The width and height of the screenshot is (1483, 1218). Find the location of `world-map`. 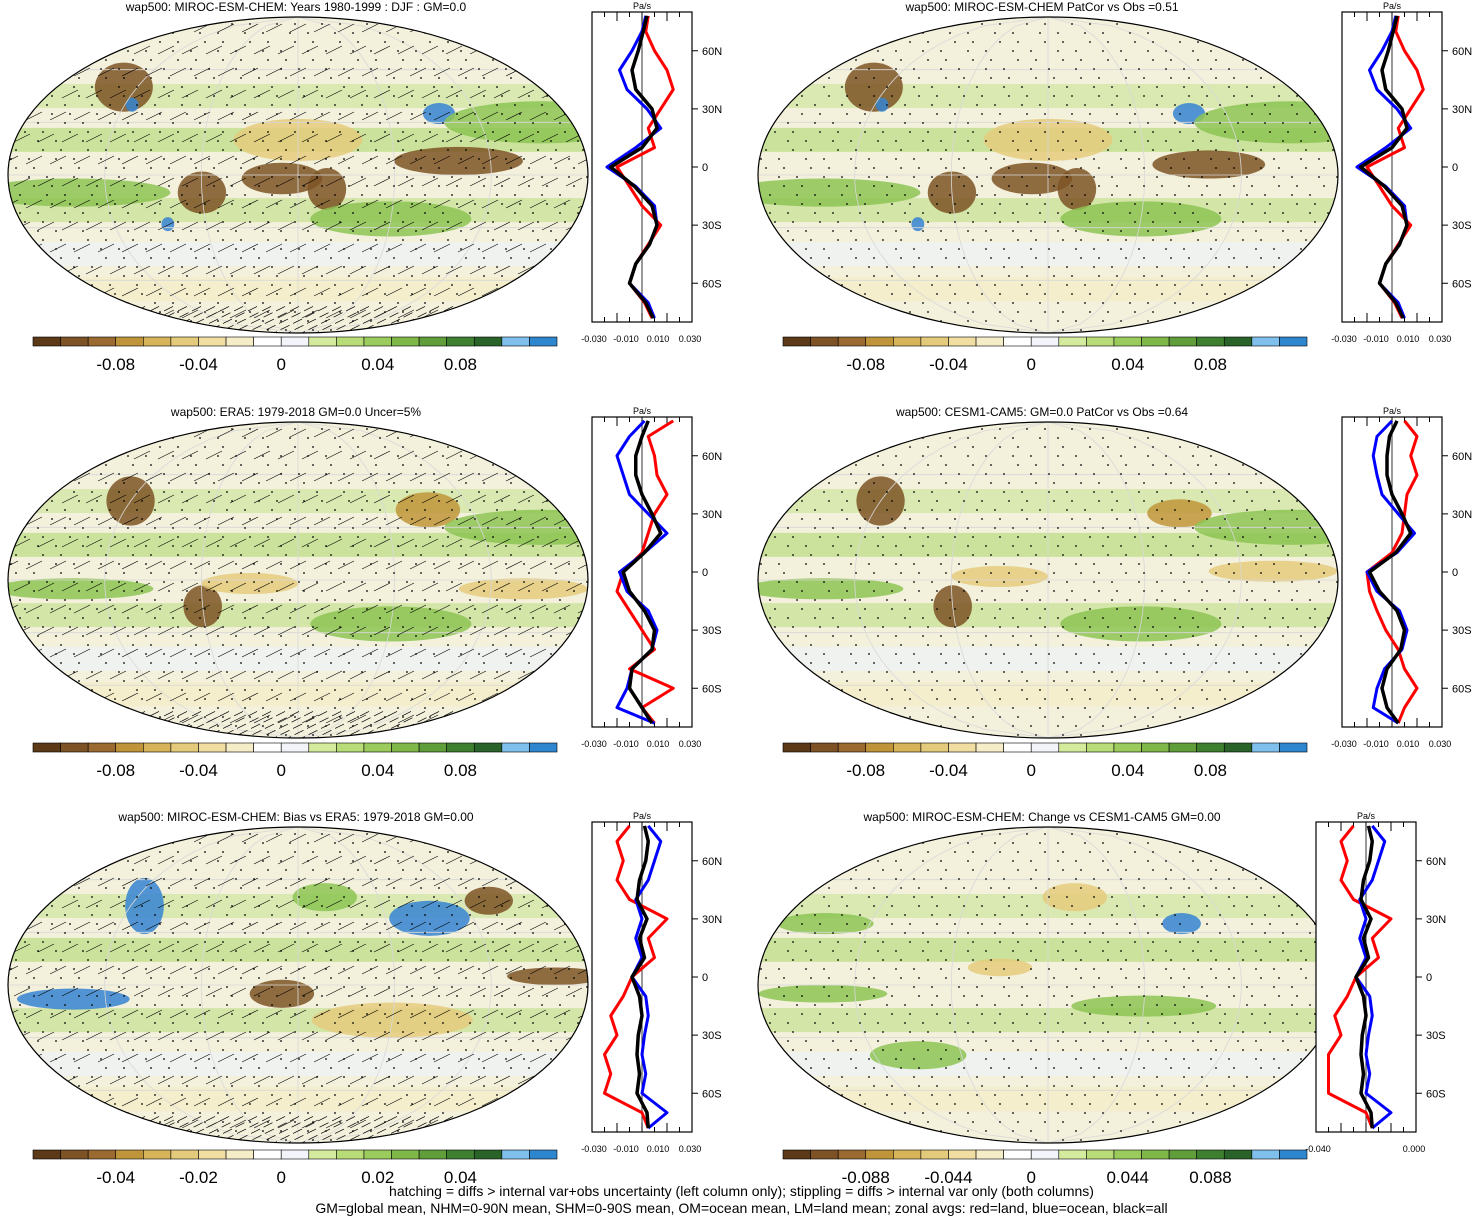

world-map is located at coordinates (1048, 580).